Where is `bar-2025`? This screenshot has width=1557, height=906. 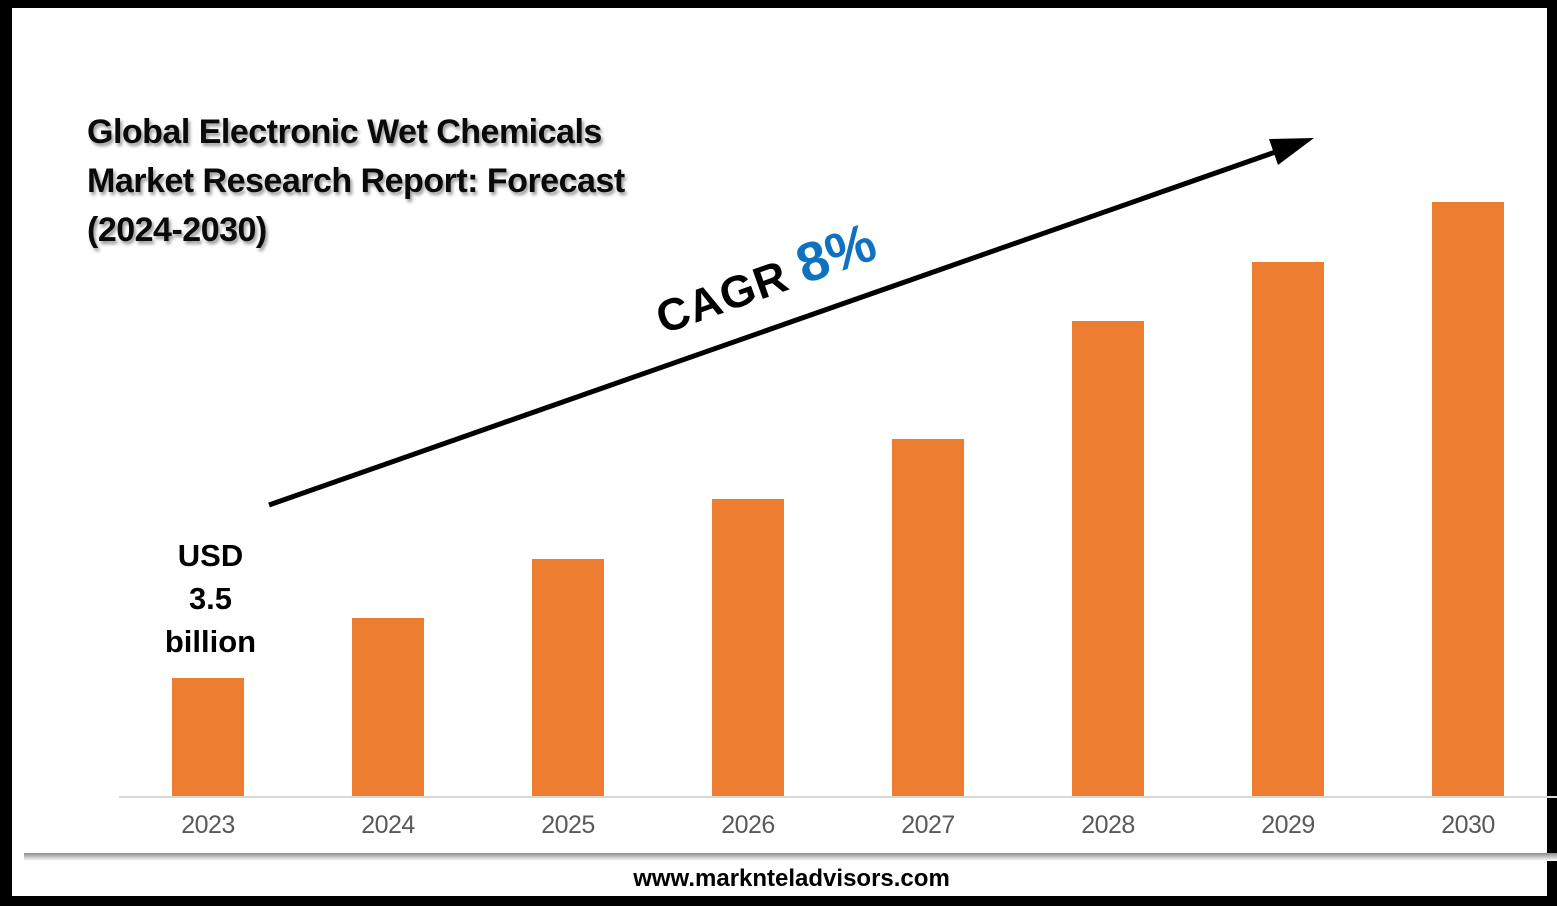 bar-2025 is located at coordinates (568, 678).